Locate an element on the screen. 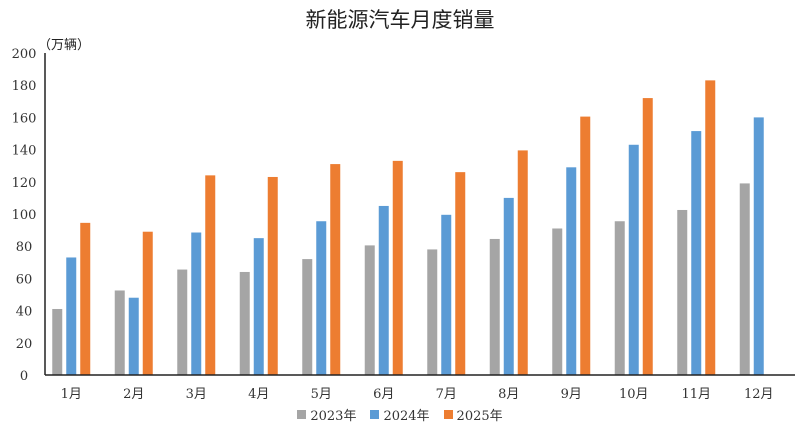  bar-2024年-3月 is located at coordinates (196, 303).